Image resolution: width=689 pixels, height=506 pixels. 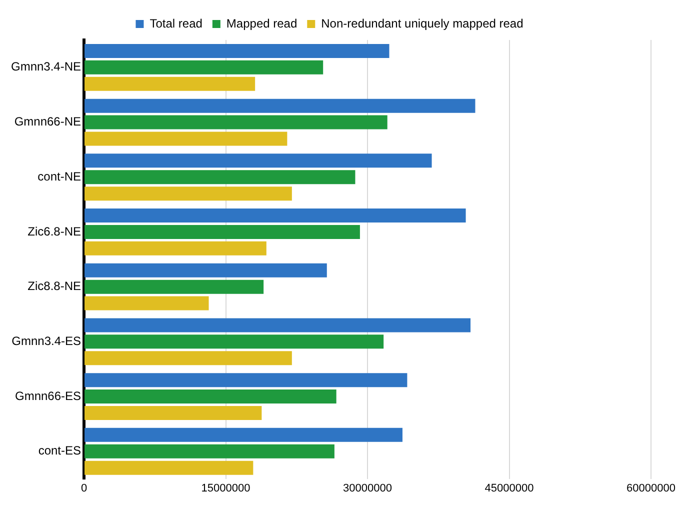 What do you see at coordinates (46, 67) in the screenshot?
I see `y-tick-label: Gmnn3.4-NE` at bounding box center [46, 67].